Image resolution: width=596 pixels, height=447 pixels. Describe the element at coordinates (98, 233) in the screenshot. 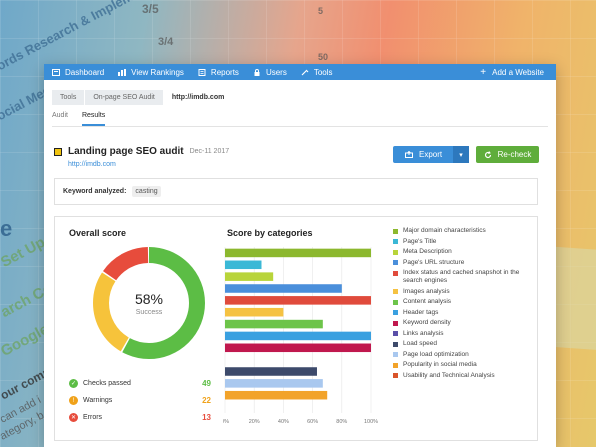

I see `overall-score-title: Overall score` at that location.